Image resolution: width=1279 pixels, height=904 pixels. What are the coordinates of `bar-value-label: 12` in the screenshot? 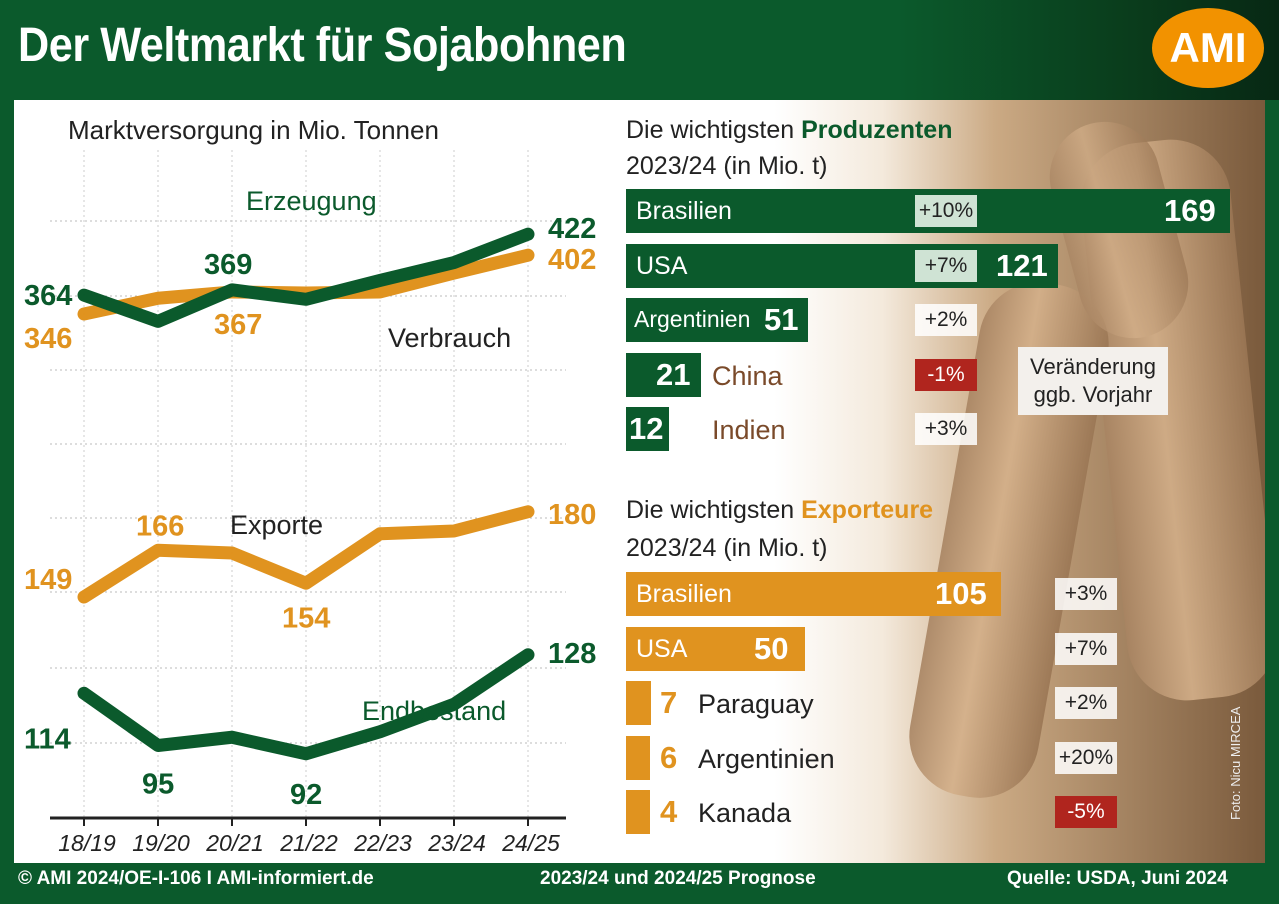 It's located at (646, 428).